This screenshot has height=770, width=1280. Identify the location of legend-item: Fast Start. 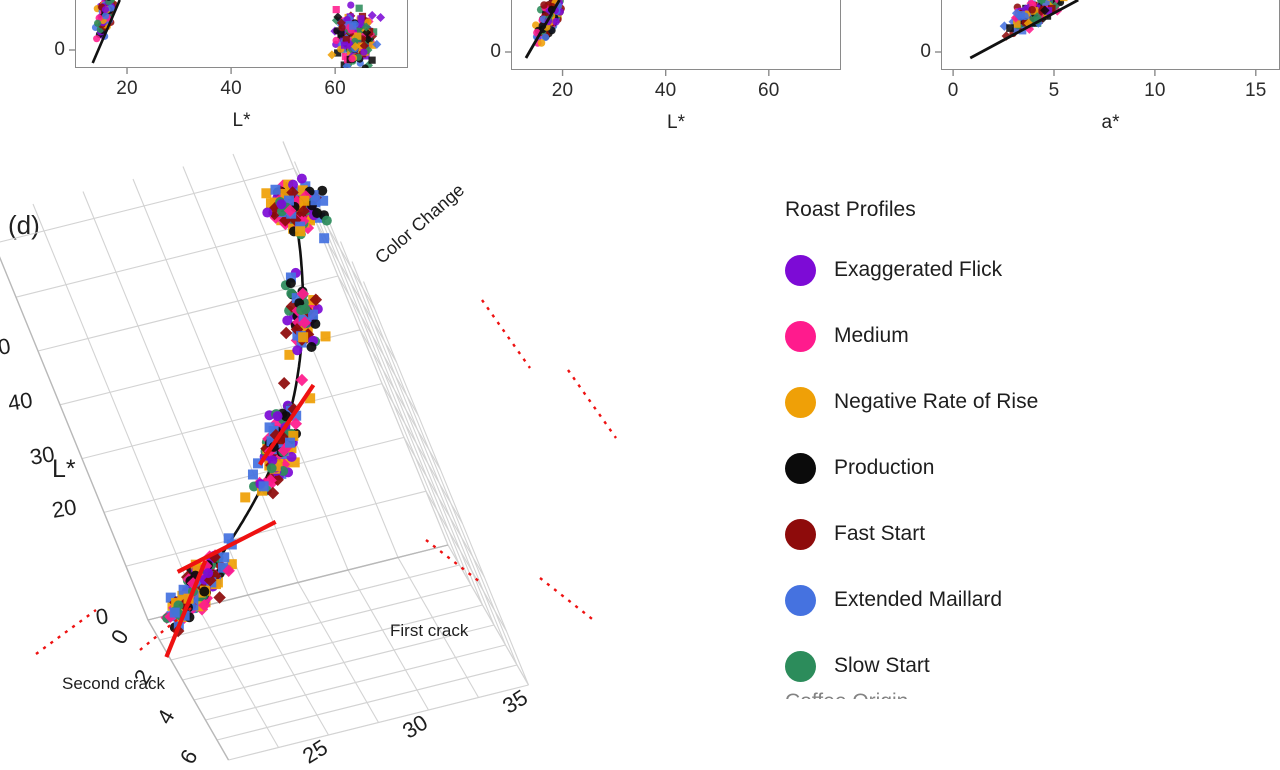
(855, 534).